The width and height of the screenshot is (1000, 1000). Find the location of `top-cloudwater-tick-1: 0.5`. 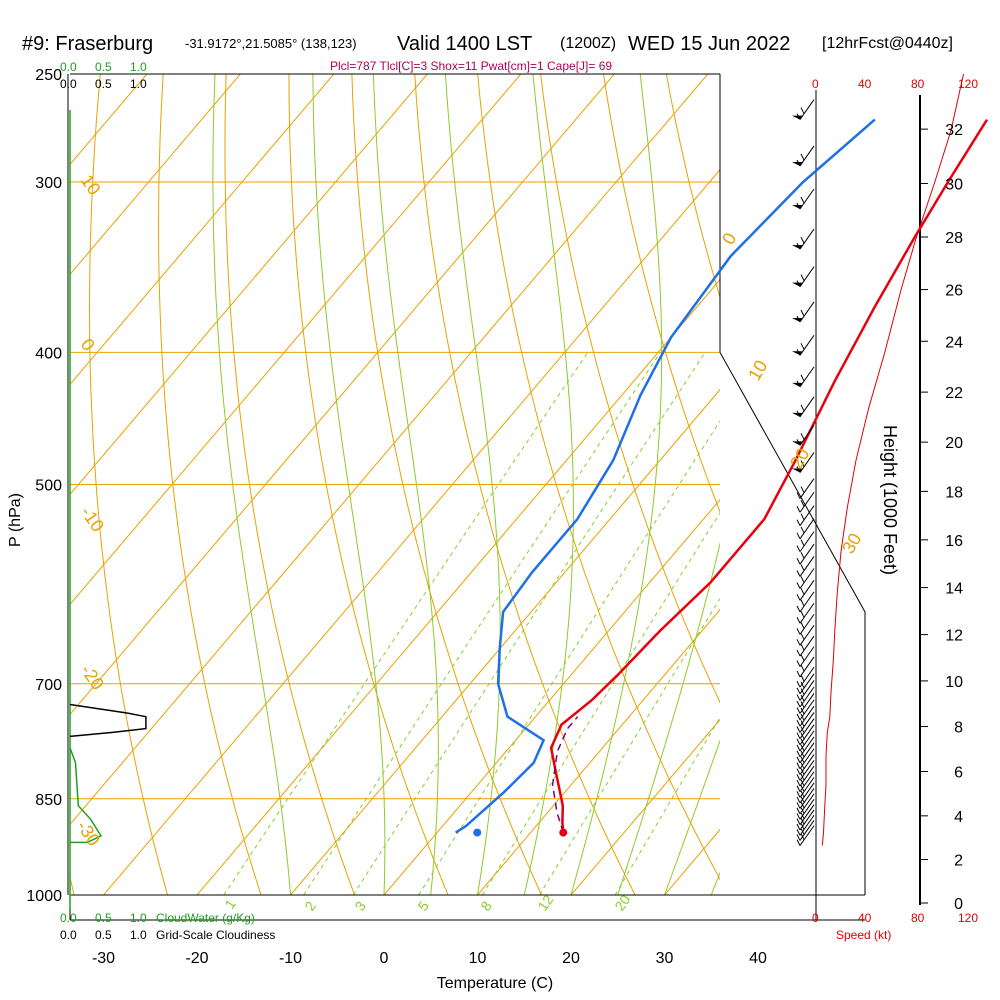

top-cloudwater-tick-1: 0.5 is located at coordinates (103, 67).